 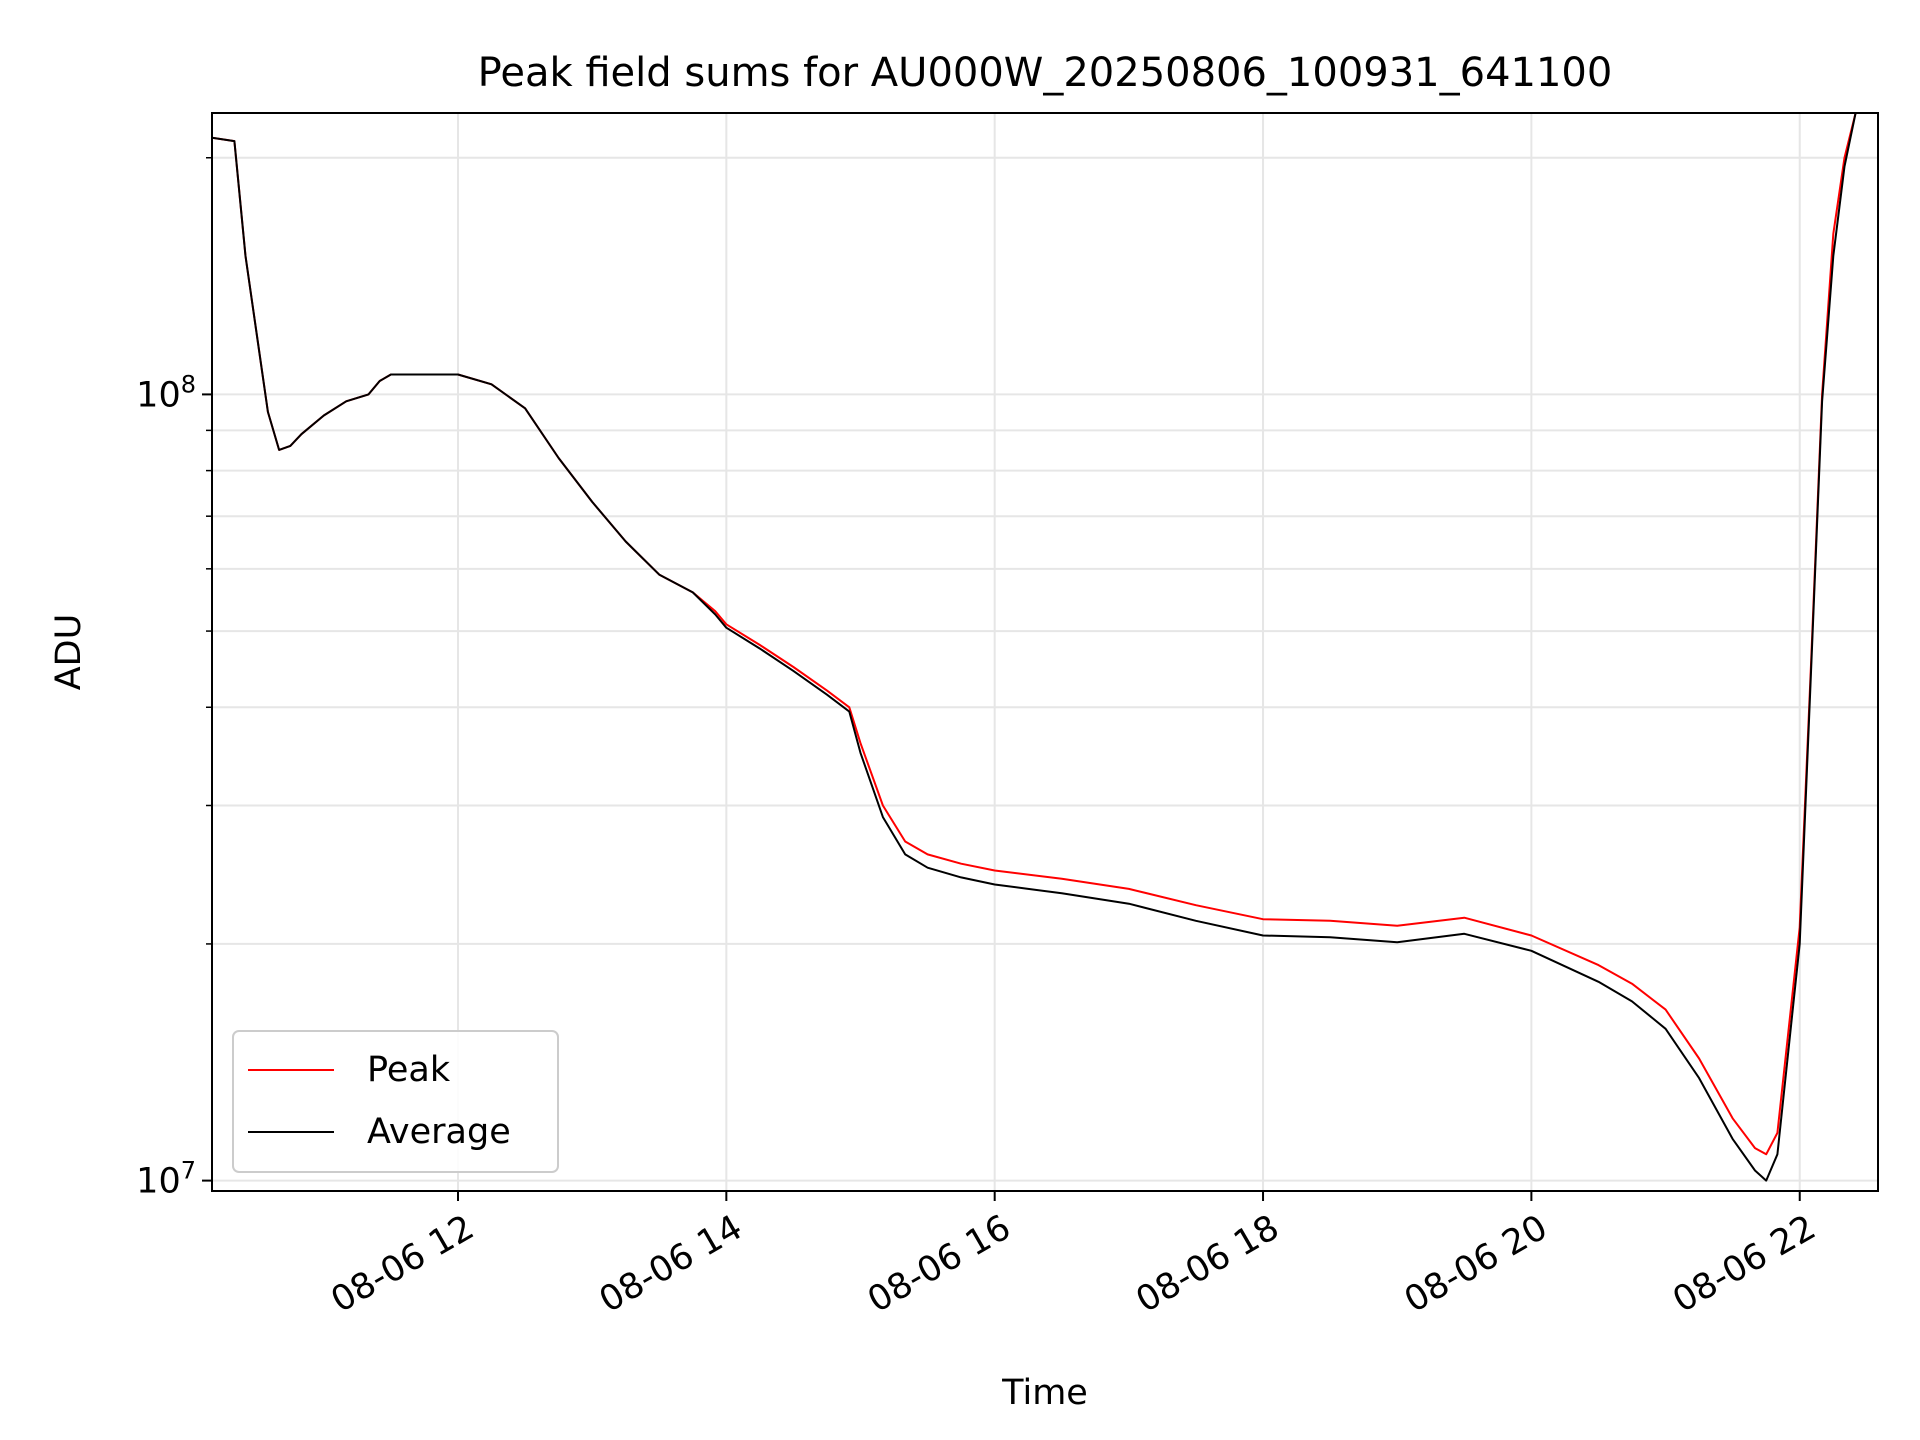 I want to click on legend-average-label: Average, so click(x=439, y=1132).